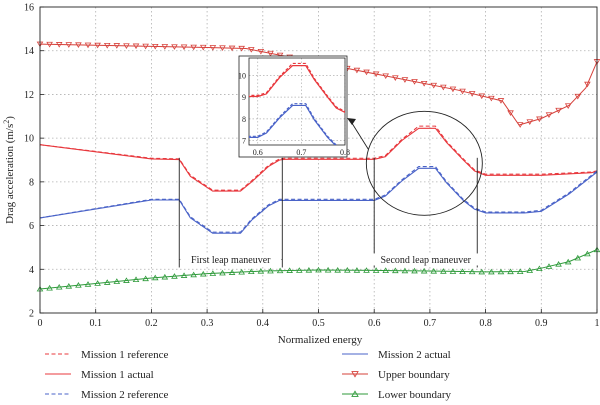 The height and width of the screenshot is (405, 600). I want to click on x-tick-label: 0.4, so click(263, 323).